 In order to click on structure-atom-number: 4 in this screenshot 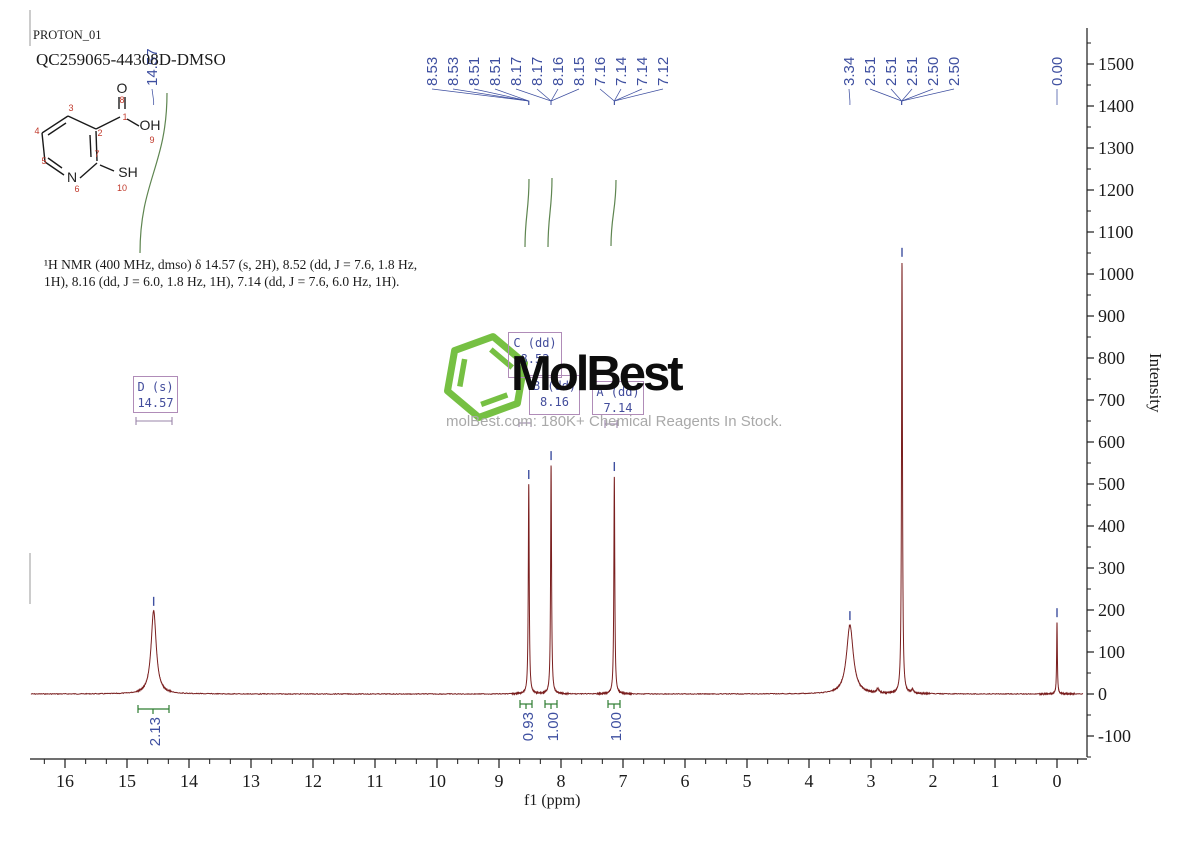, I will do `click(36, 131)`.